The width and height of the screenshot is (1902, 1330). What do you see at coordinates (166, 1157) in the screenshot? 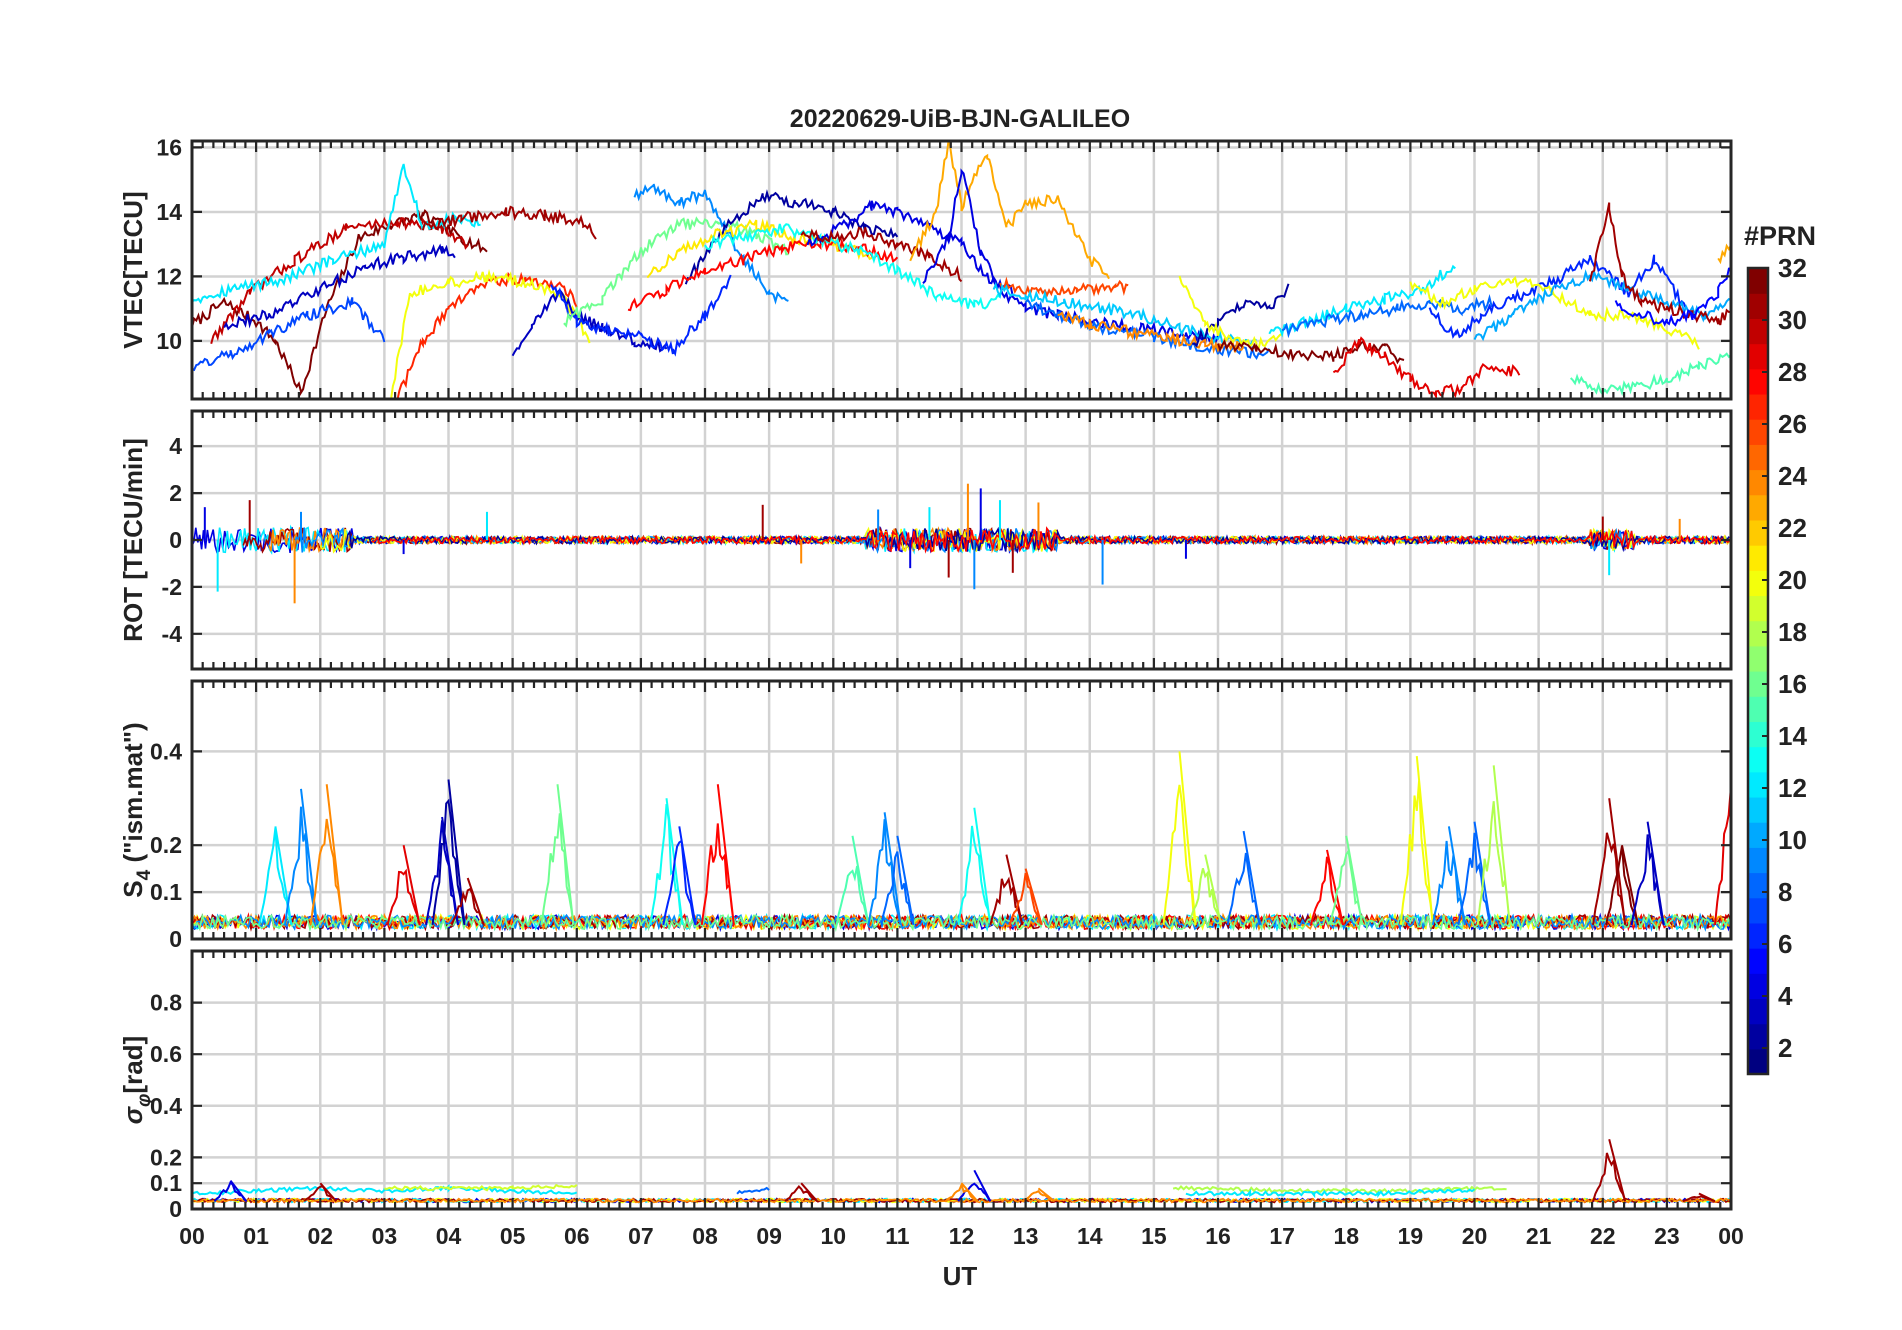
I see `y-tick-label: 0.2` at bounding box center [166, 1157].